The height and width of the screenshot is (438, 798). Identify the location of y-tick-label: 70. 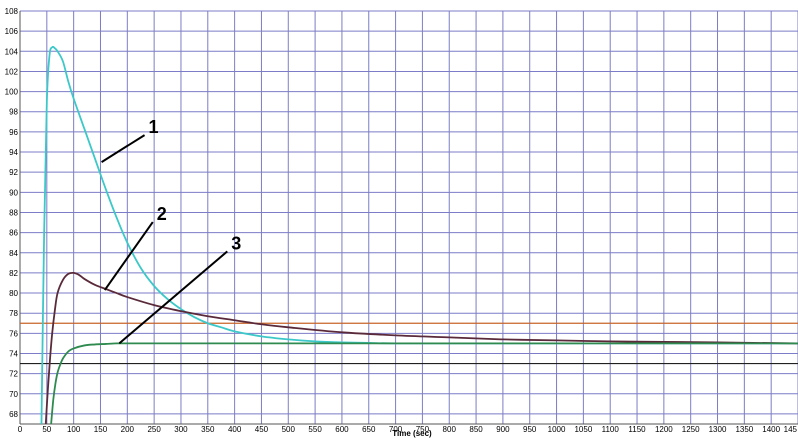
(13, 394).